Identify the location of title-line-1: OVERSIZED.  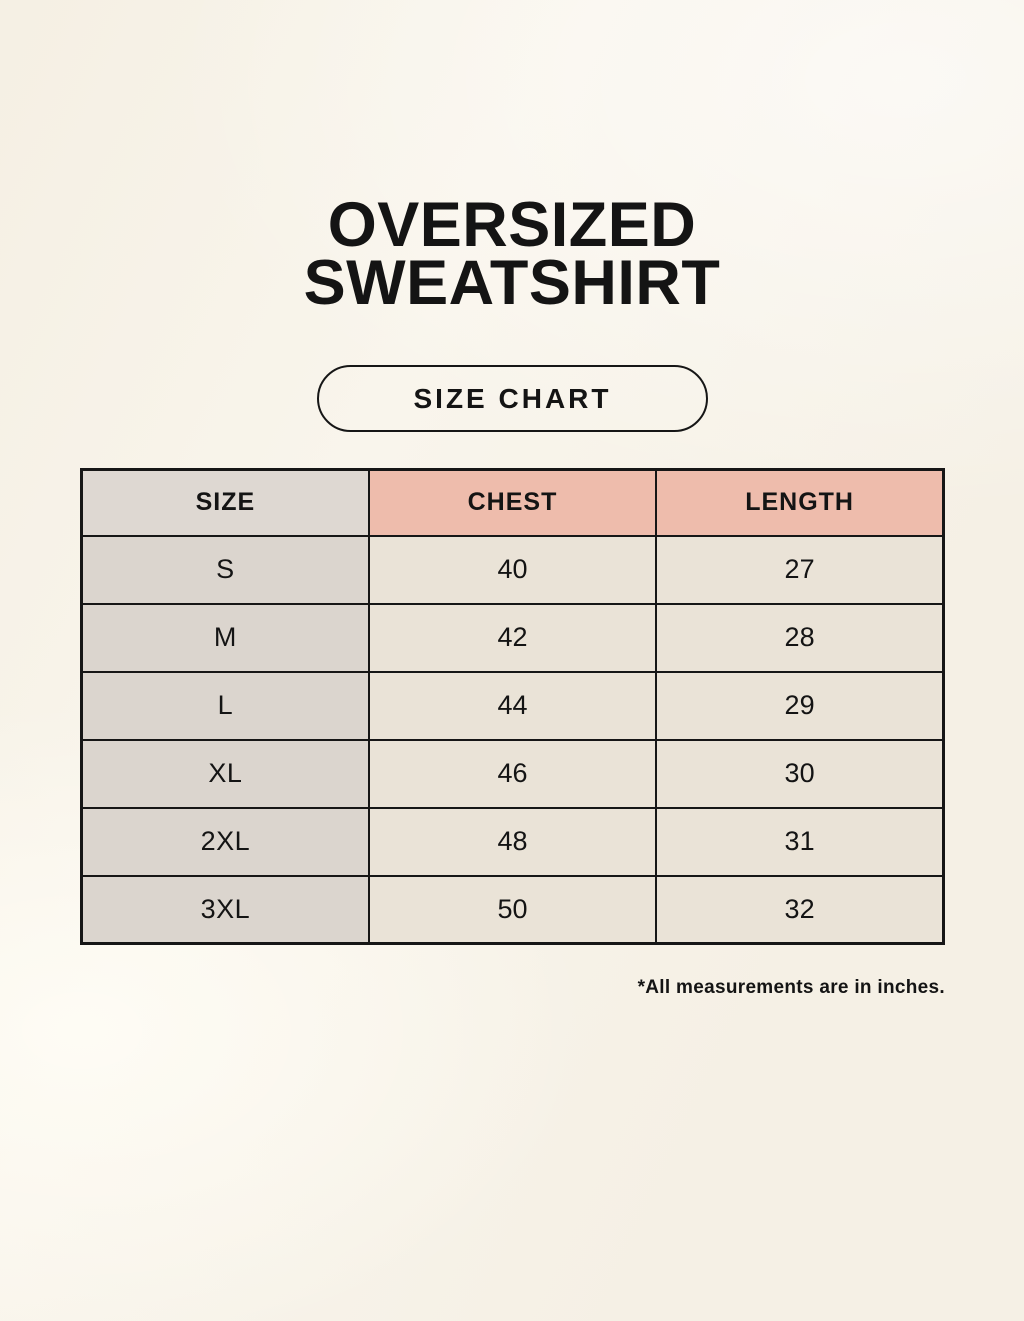
(512, 225).